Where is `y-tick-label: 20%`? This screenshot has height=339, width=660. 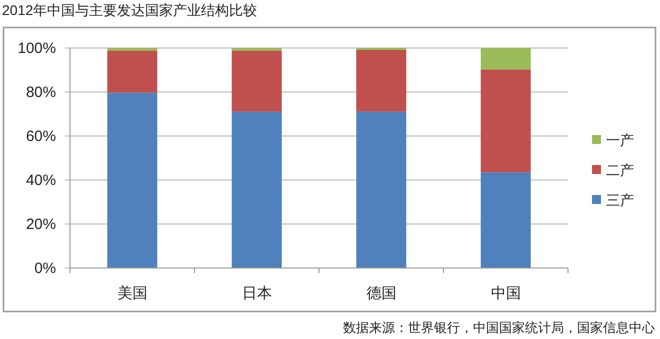 y-tick-label: 20% is located at coordinates (41, 224).